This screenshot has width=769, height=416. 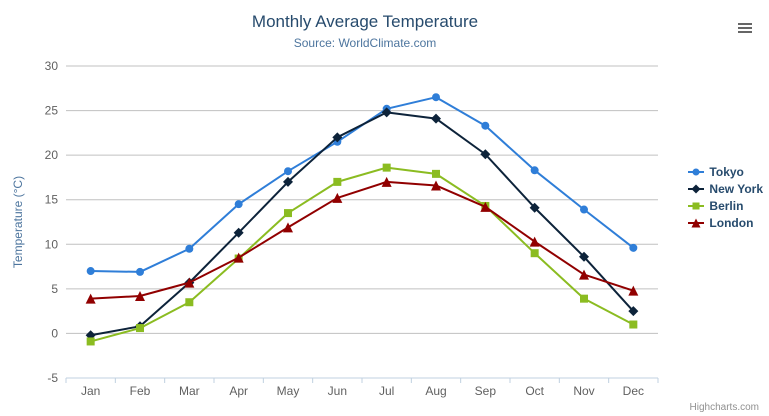 What do you see at coordinates (736, 188) in the screenshot?
I see `legend-item-label: New York` at bounding box center [736, 188].